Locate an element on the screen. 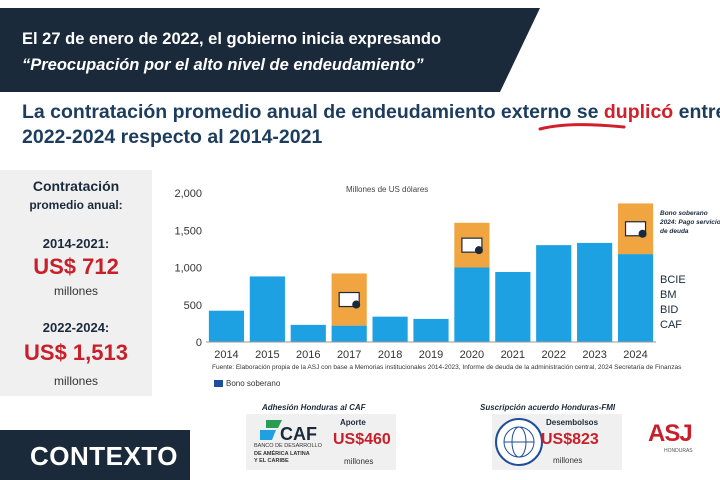  headline-line-2: 2022-2024 respecto al 2014-2021 is located at coordinates (172, 137).